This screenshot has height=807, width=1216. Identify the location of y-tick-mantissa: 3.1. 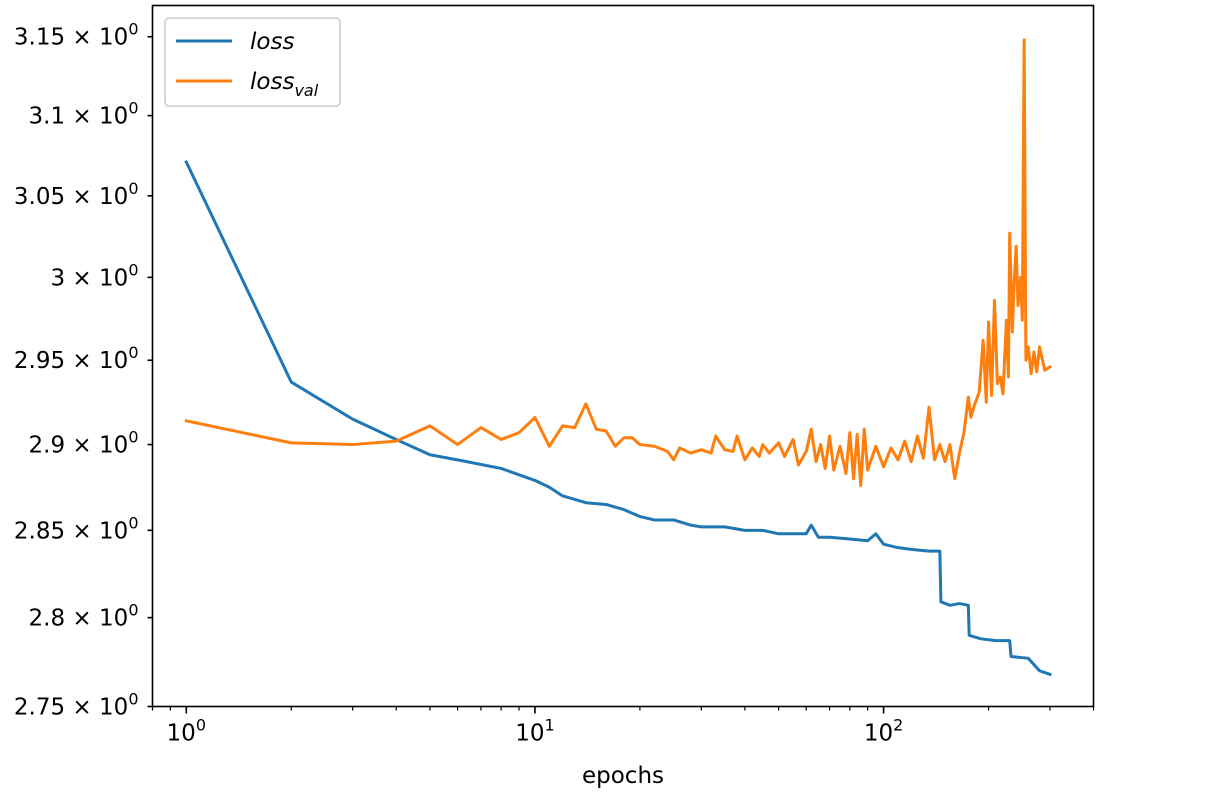
(47, 117).